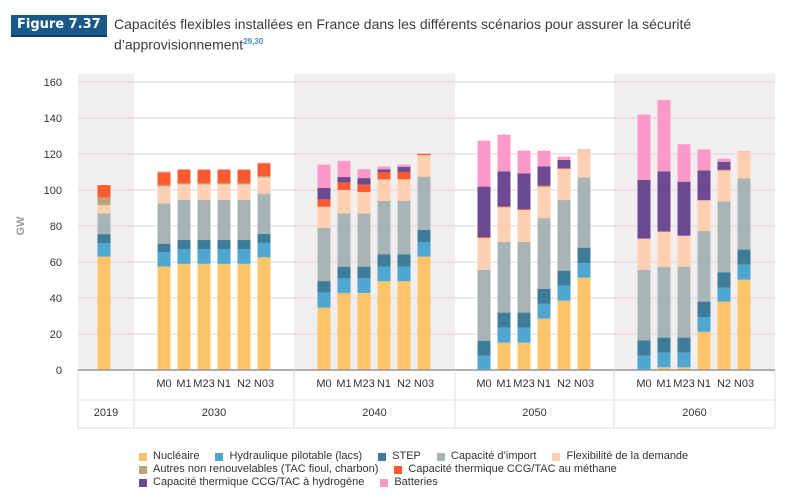  I want to click on y-tick-label: 160, so click(53, 83).